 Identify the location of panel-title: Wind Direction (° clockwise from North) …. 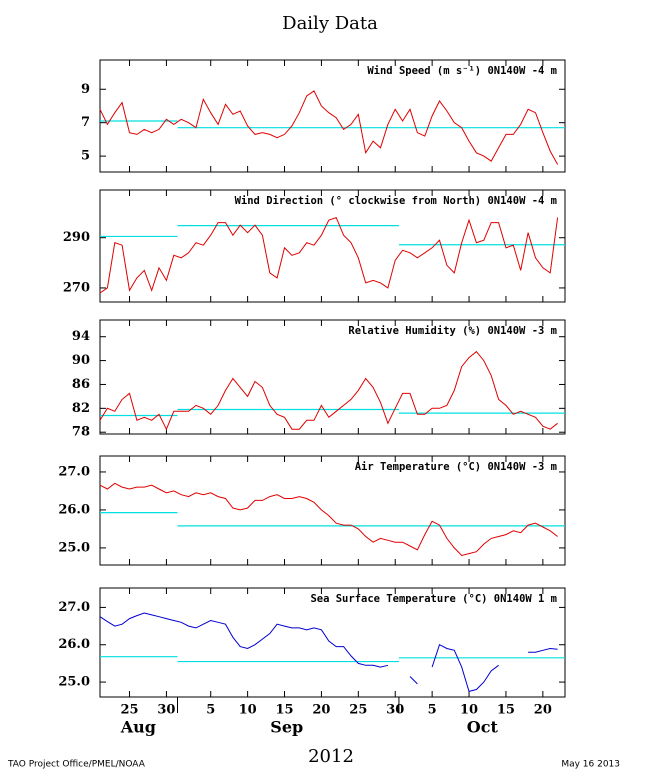
(396, 201).